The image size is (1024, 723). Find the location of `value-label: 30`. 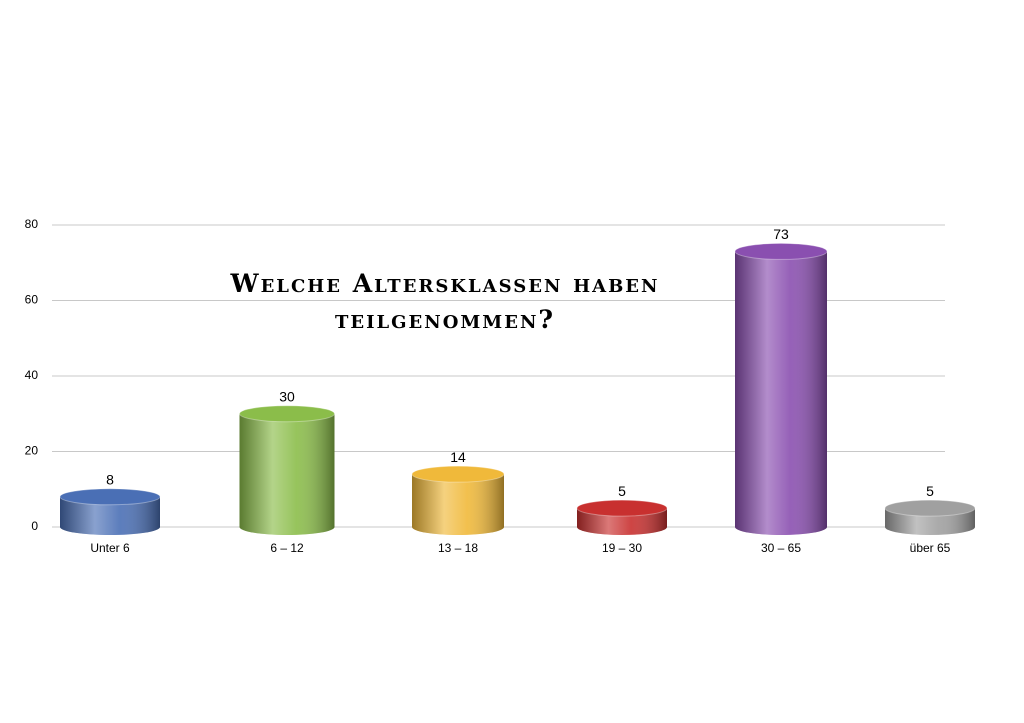

value-label: 30 is located at coordinates (287, 396).